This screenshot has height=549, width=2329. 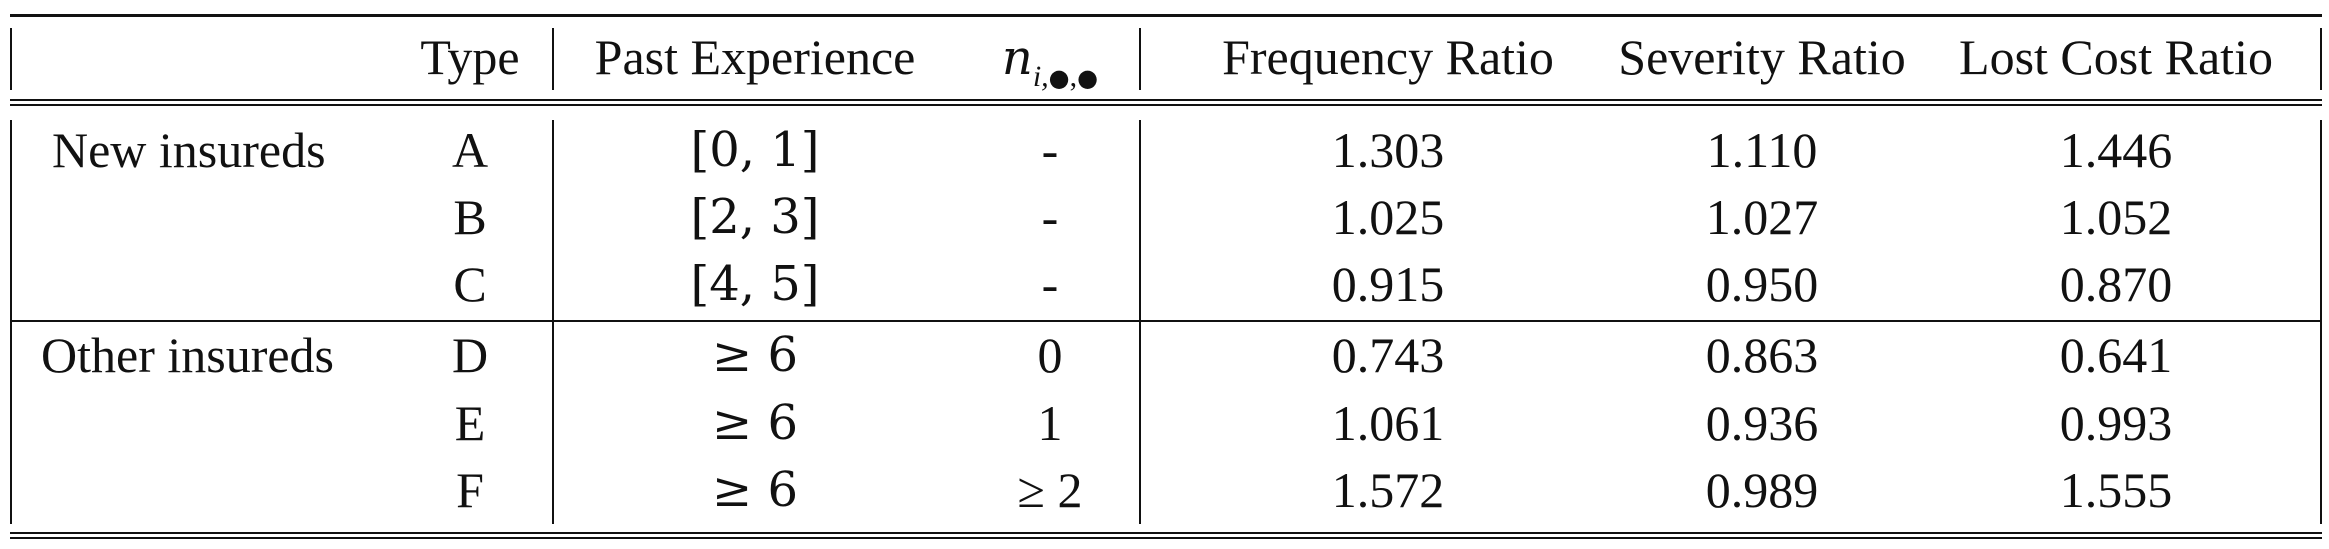 What do you see at coordinates (11, 322) in the screenshot?
I see `body-left-border` at bounding box center [11, 322].